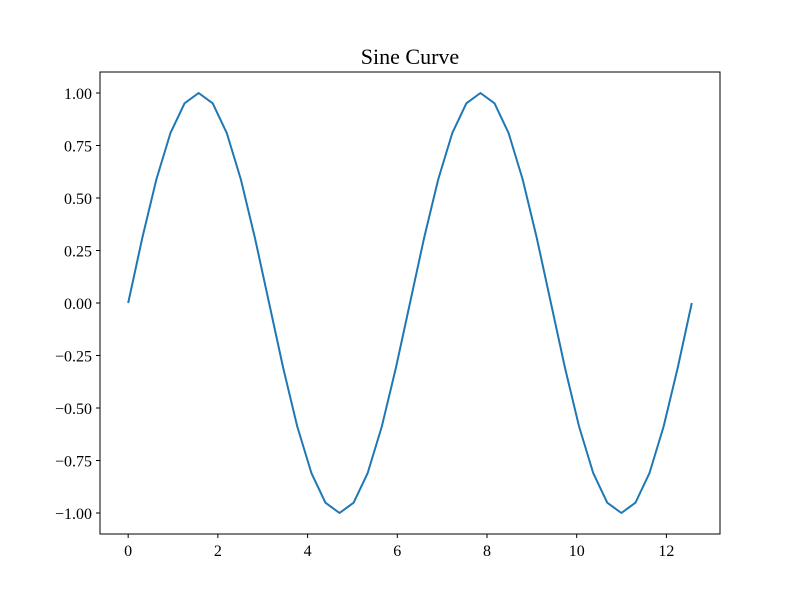  Describe the element at coordinates (666, 551) in the screenshot. I see `x-tick-label: 12` at that location.